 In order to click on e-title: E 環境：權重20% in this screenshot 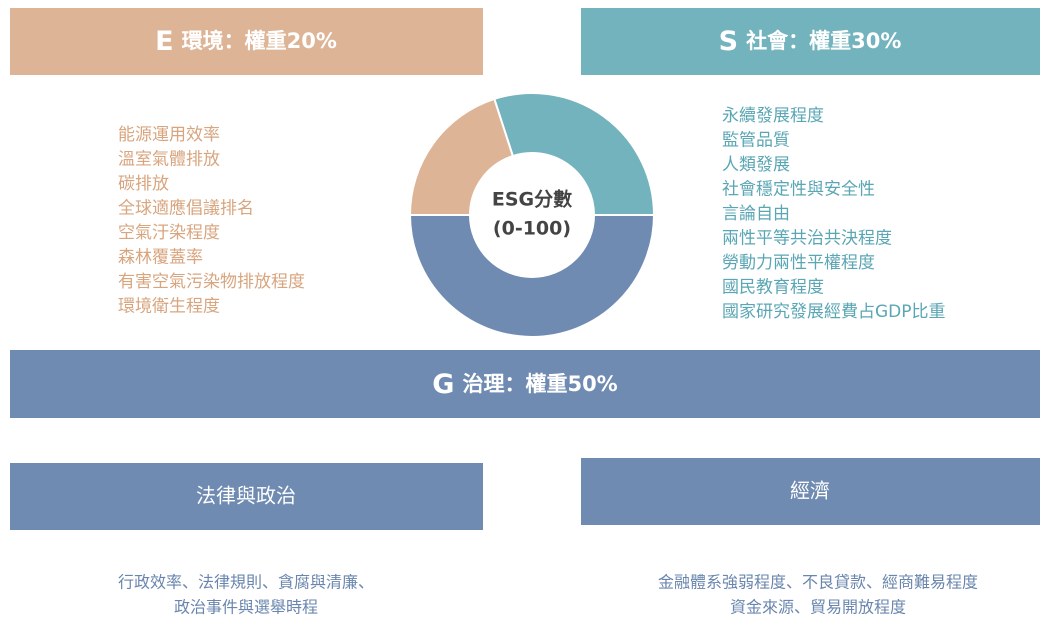, I will do `click(246, 41)`.